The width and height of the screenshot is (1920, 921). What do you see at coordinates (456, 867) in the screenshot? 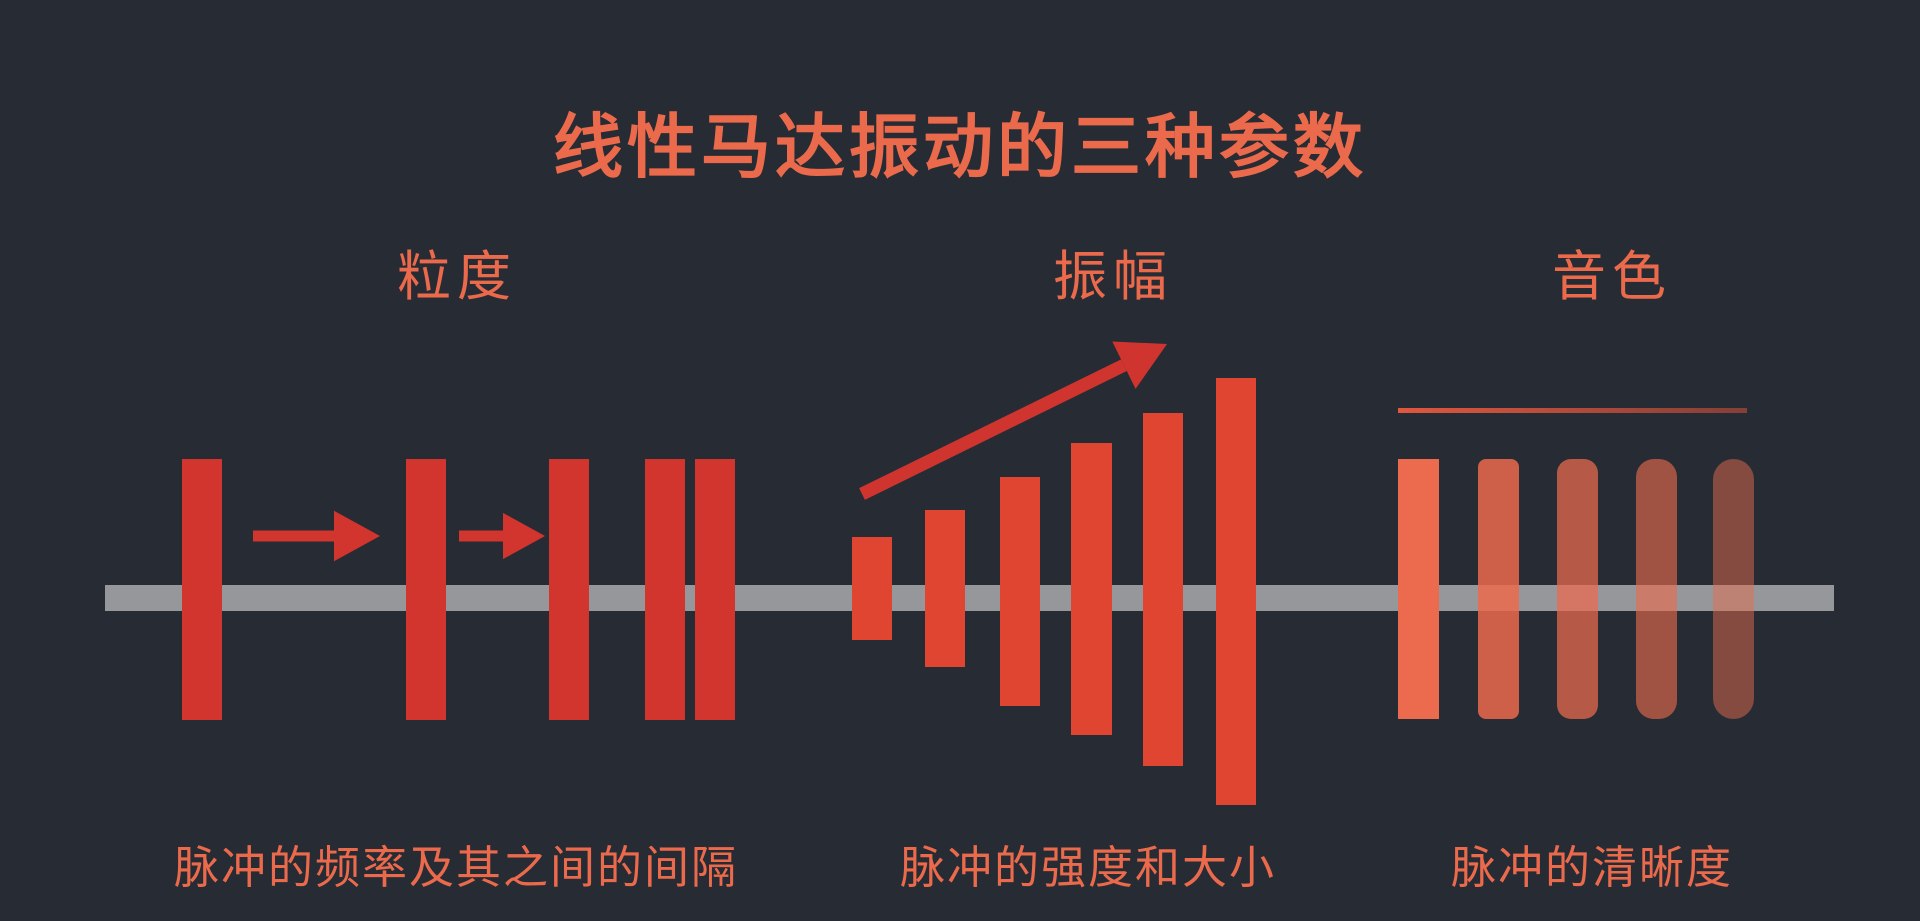
I see `caption-granularity: 脉冲的频率及其之间的间隔` at bounding box center [456, 867].